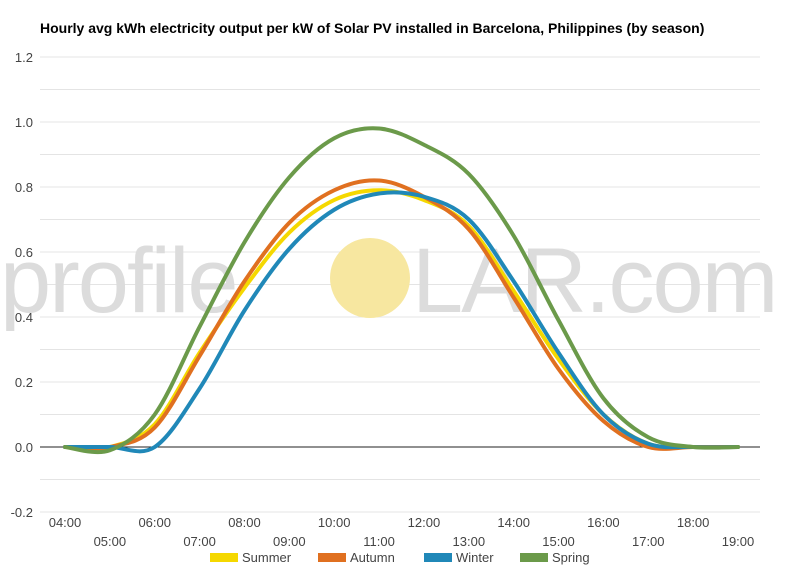 The image size is (800, 570). What do you see at coordinates (370, 278) in the screenshot?
I see `watermark-sun-icon` at bounding box center [370, 278].